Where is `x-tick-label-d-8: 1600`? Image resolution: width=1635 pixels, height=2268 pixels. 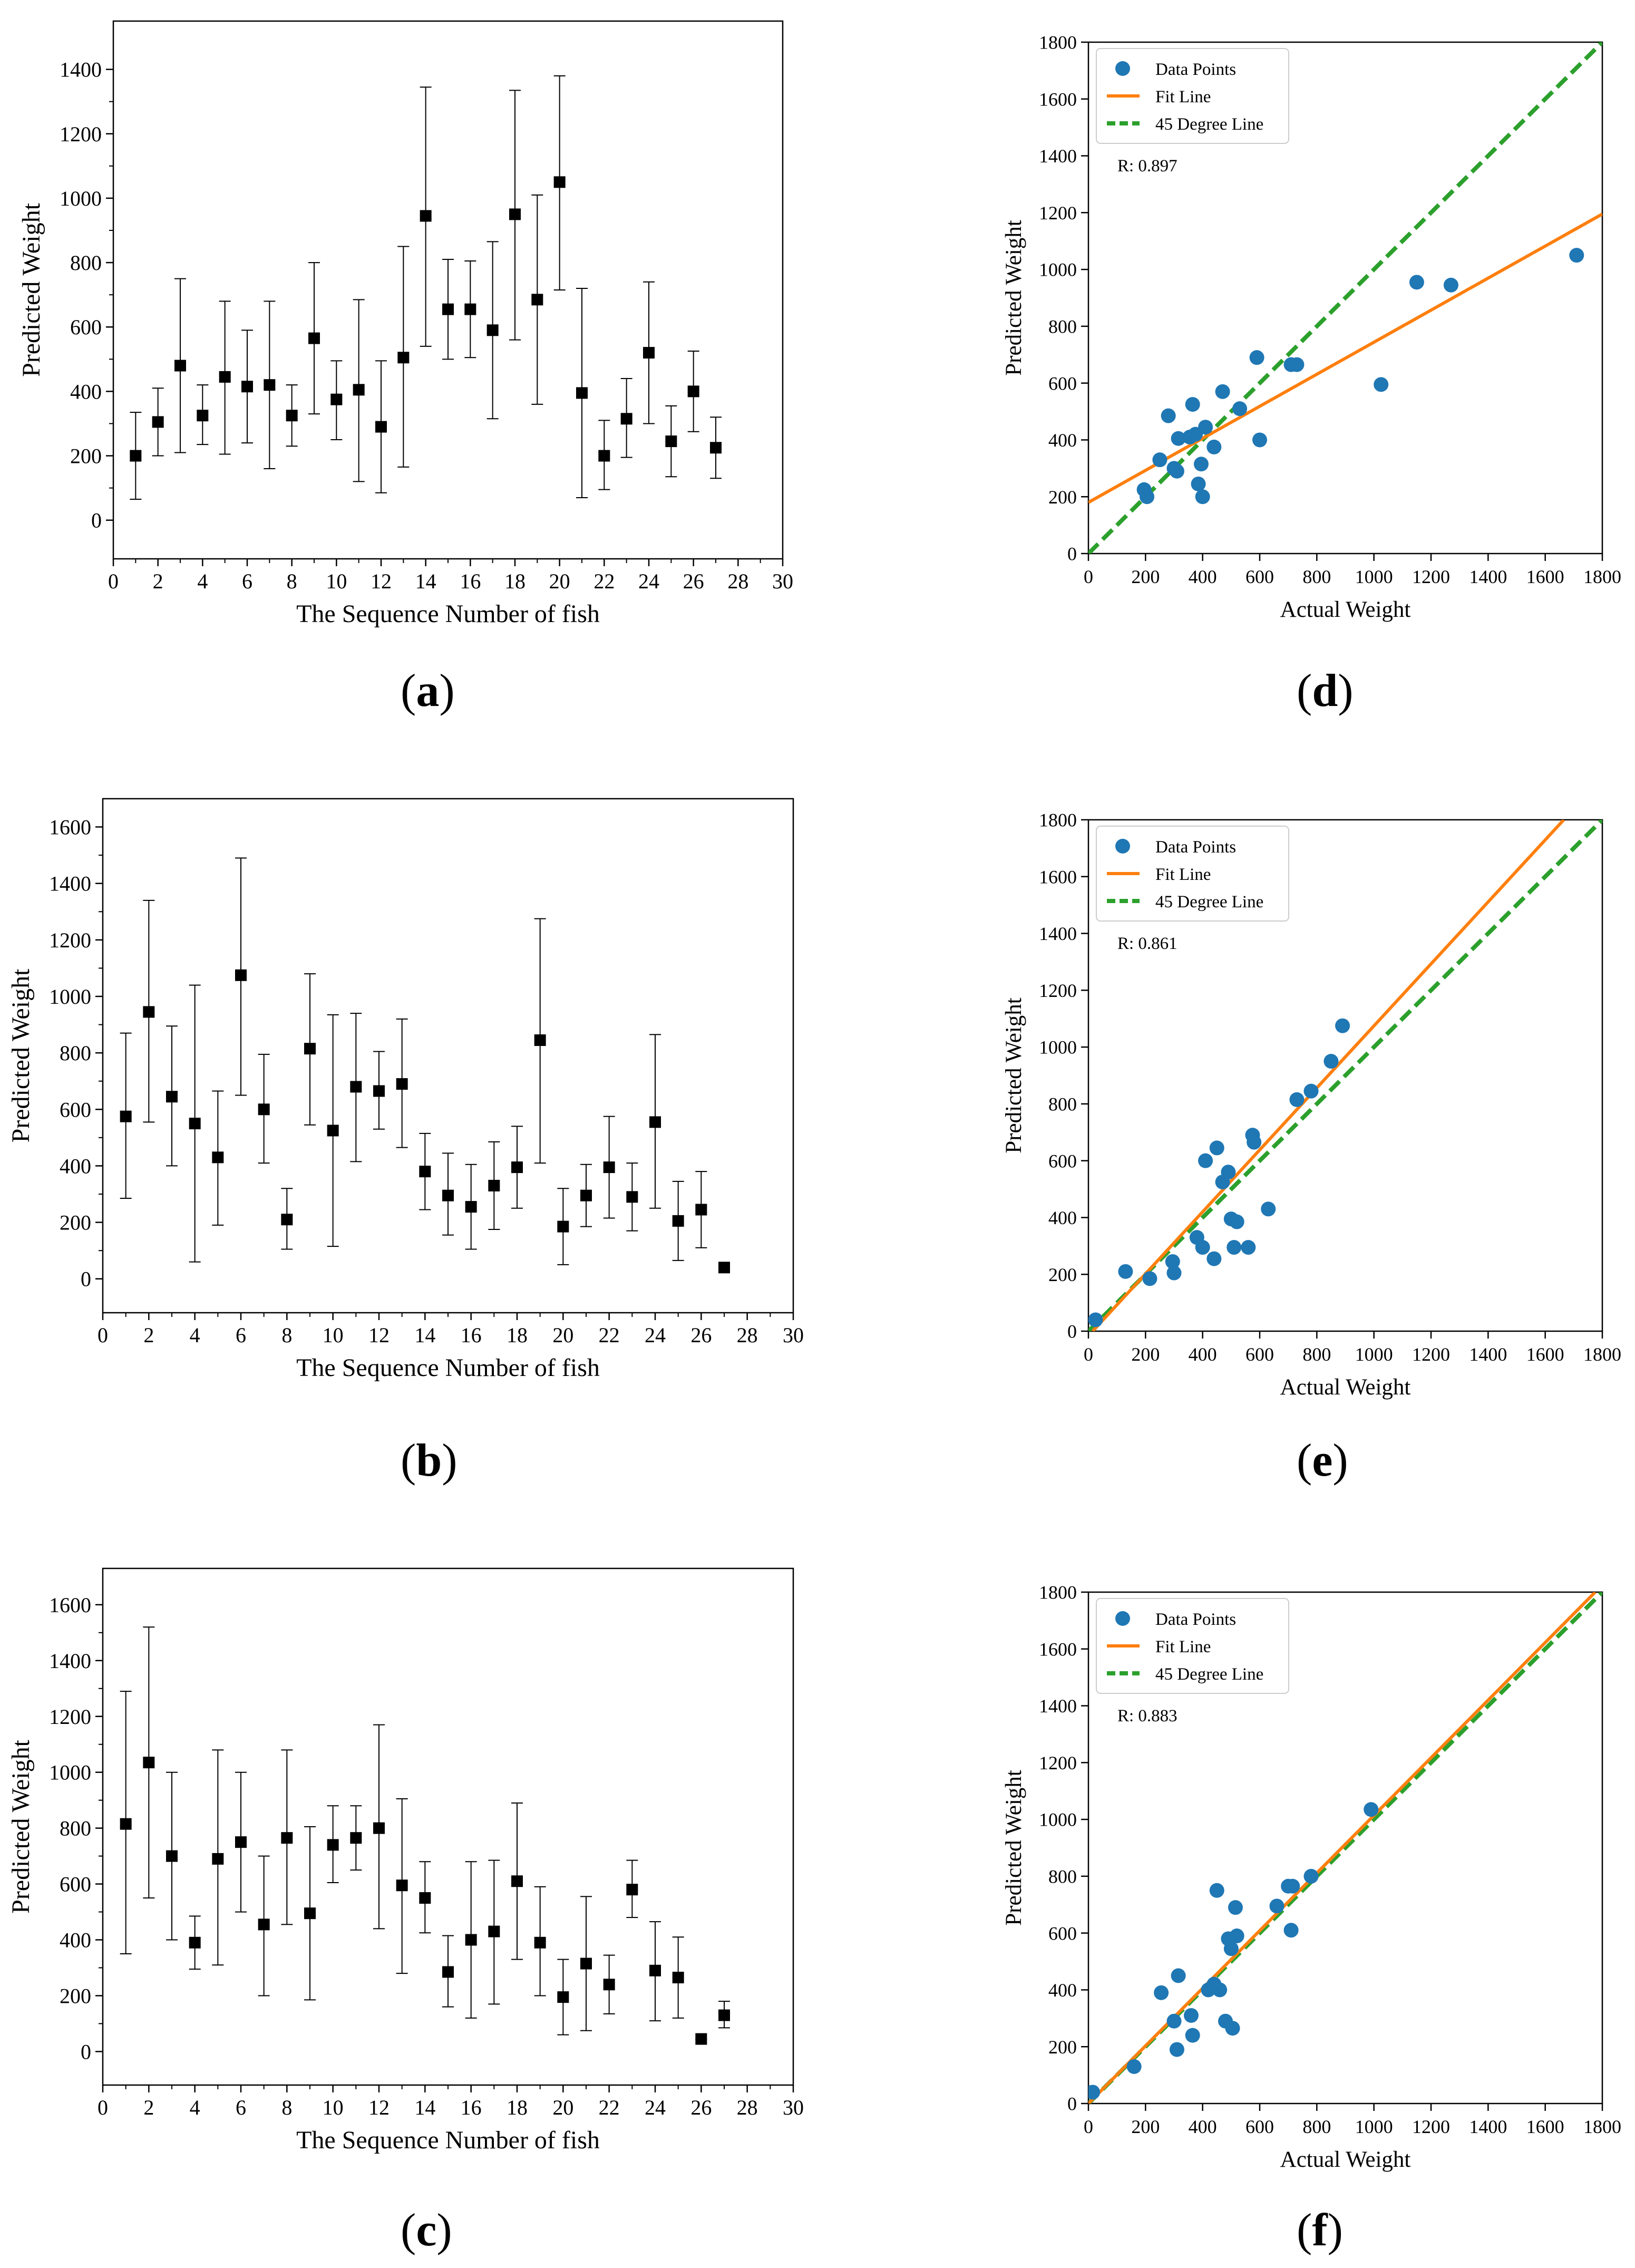
x-tick-label-d-8: 1600 is located at coordinates (1545, 576).